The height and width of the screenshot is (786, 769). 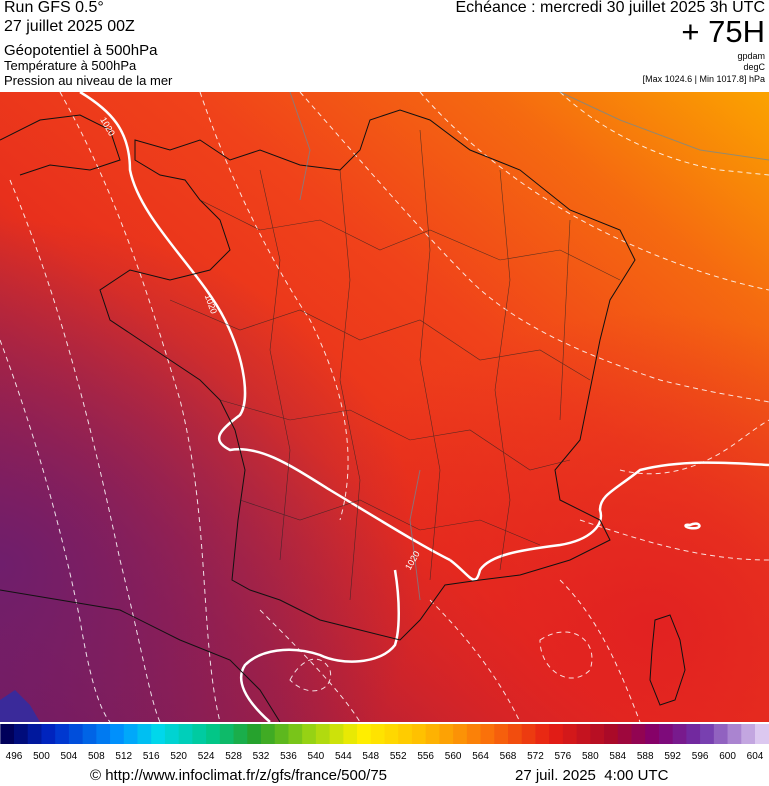 What do you see at coordinates (343, 756) in the screenshot?
I see `colorbar-tick-label: 544` at bounding box center [343, 756].